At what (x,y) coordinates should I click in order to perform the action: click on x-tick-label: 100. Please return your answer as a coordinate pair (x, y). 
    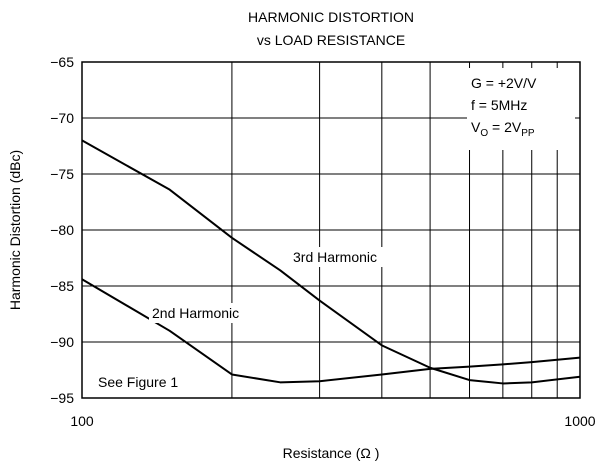
    Looking at the image, I should click on (82, 421).